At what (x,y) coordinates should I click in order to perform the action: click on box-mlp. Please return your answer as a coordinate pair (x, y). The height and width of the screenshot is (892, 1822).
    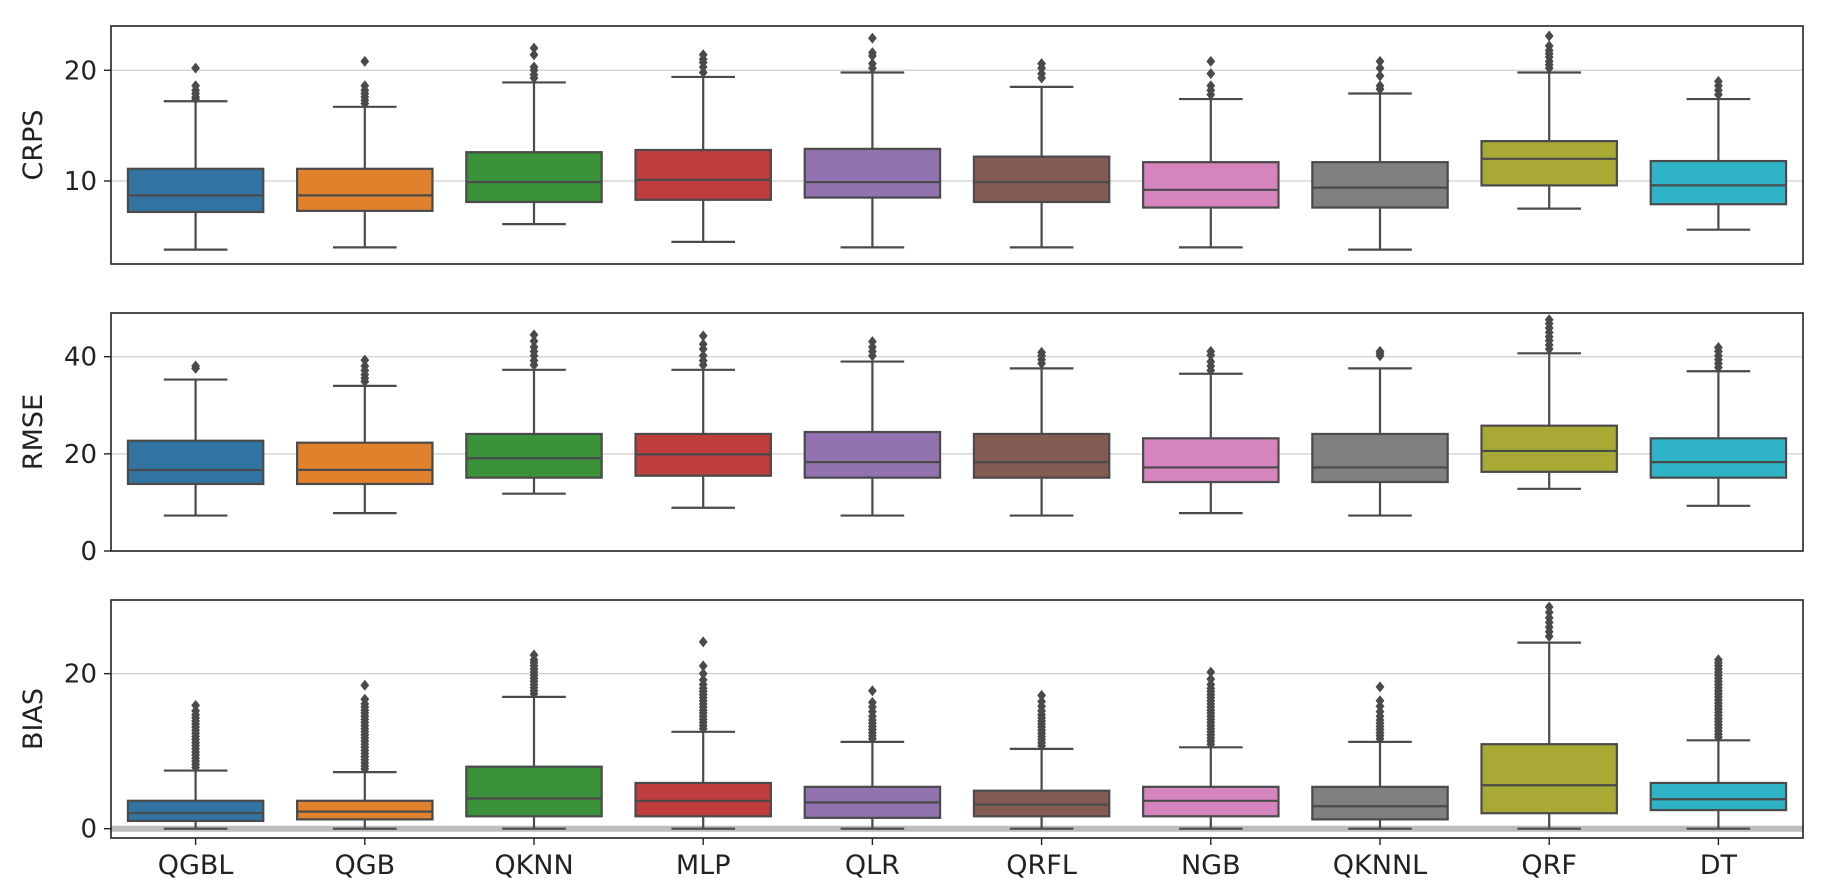
    Looking at the image, I should click on (703, 733).